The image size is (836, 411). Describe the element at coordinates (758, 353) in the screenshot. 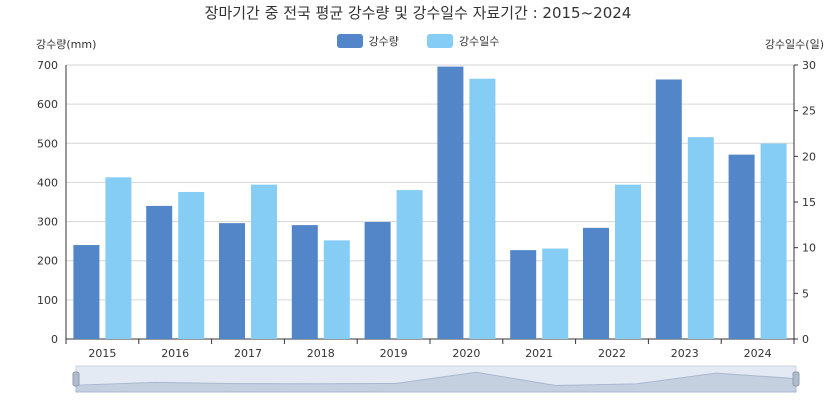

I see `x-tick-label: 2024` at that location.